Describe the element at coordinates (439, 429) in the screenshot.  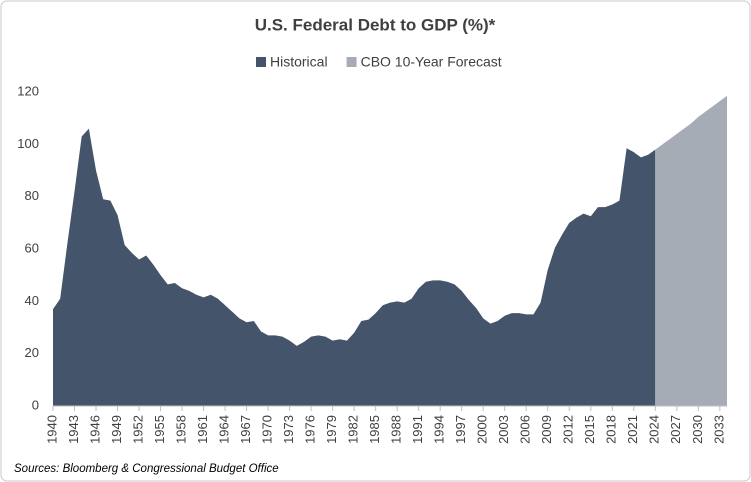
I see `x-tick-label: 1994` at that location.